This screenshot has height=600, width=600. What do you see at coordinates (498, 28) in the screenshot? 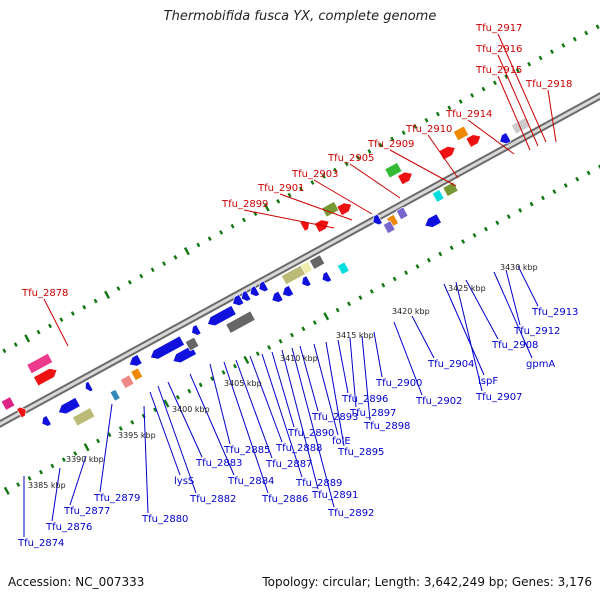
I see `gene-label-forward: Tfu_2917` at bounding box center [498, 28].